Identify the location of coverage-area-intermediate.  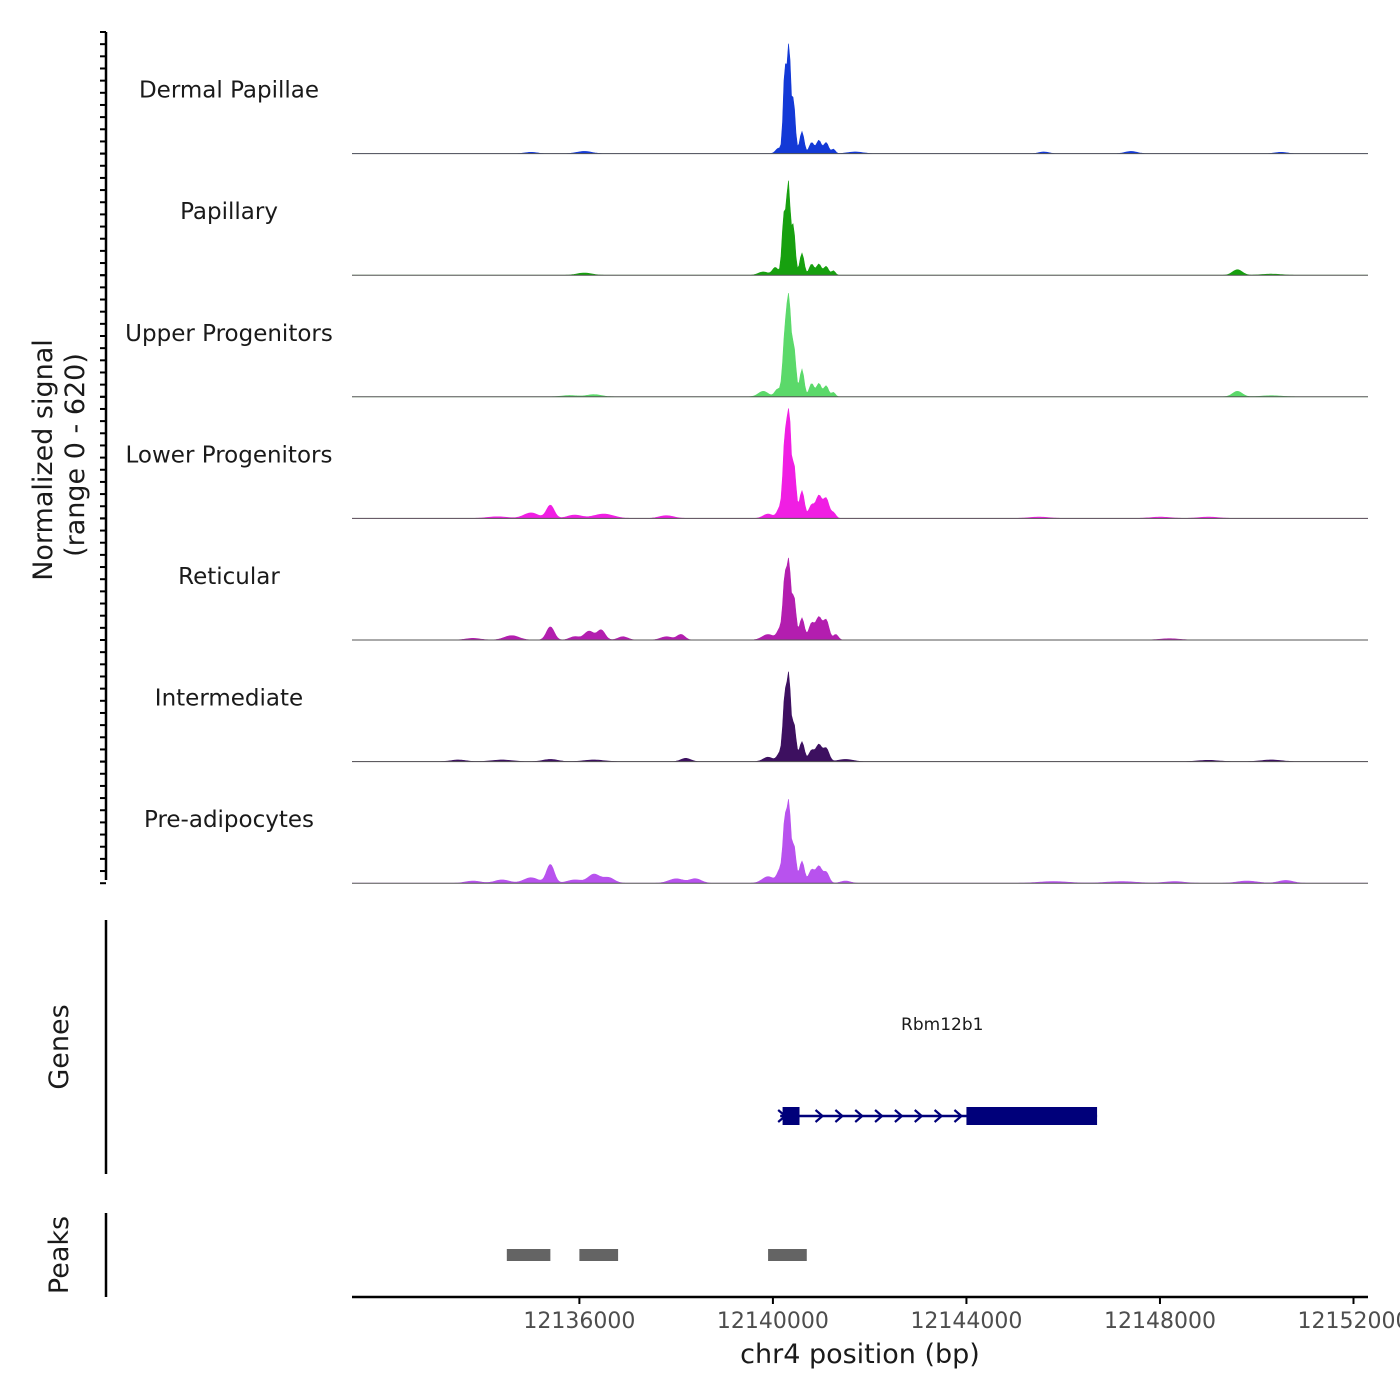
(860, 716).